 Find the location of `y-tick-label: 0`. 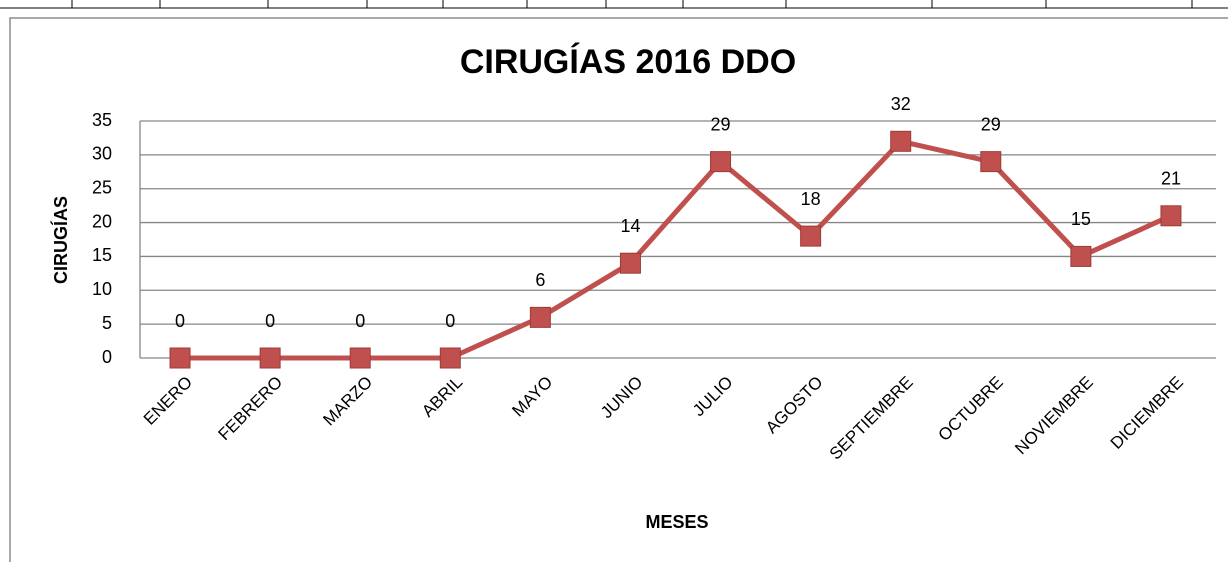

y-tick-label: 0 is located at coordinates (107, 357).